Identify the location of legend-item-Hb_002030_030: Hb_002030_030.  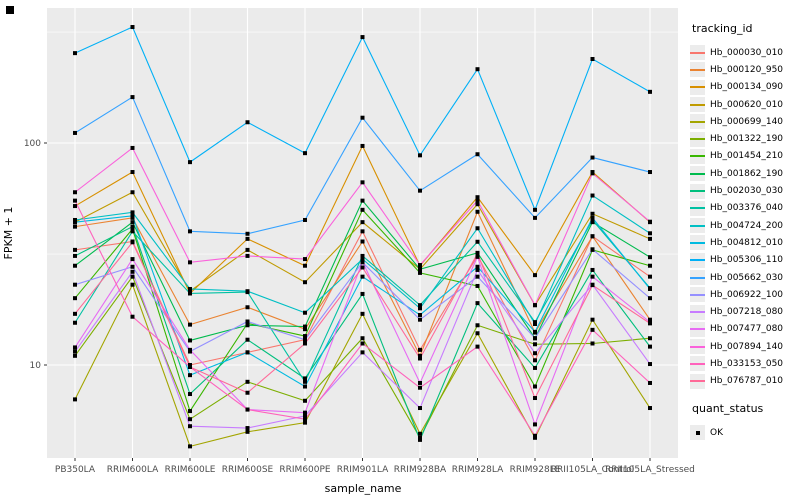
(744, 190).